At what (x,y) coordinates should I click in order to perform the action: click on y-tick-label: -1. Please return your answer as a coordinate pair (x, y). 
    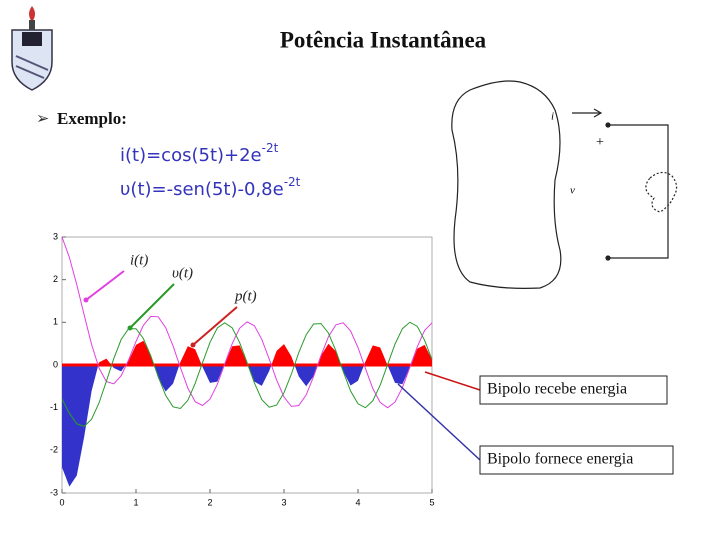
    Looking at the image, I should click on (54, 407).